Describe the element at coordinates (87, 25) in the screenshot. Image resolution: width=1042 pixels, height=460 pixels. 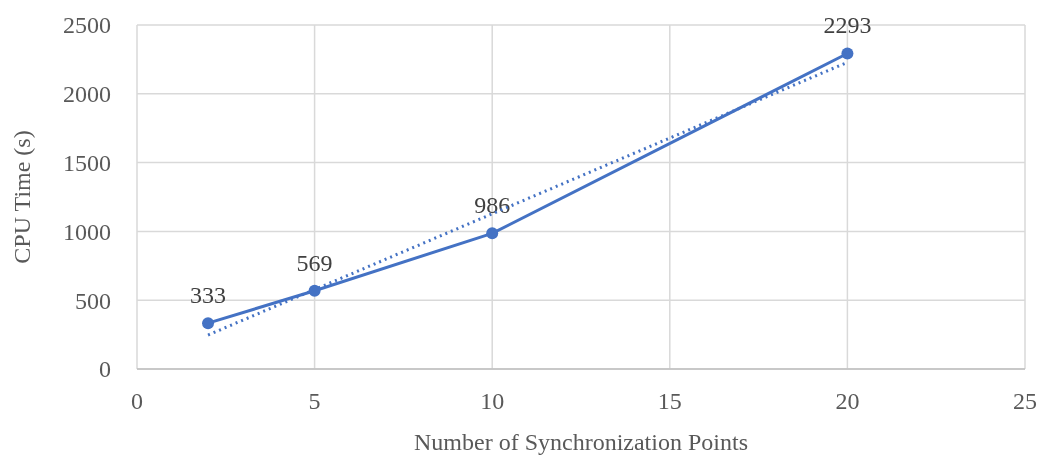
I see `y-tick-label: 2500` at that location.